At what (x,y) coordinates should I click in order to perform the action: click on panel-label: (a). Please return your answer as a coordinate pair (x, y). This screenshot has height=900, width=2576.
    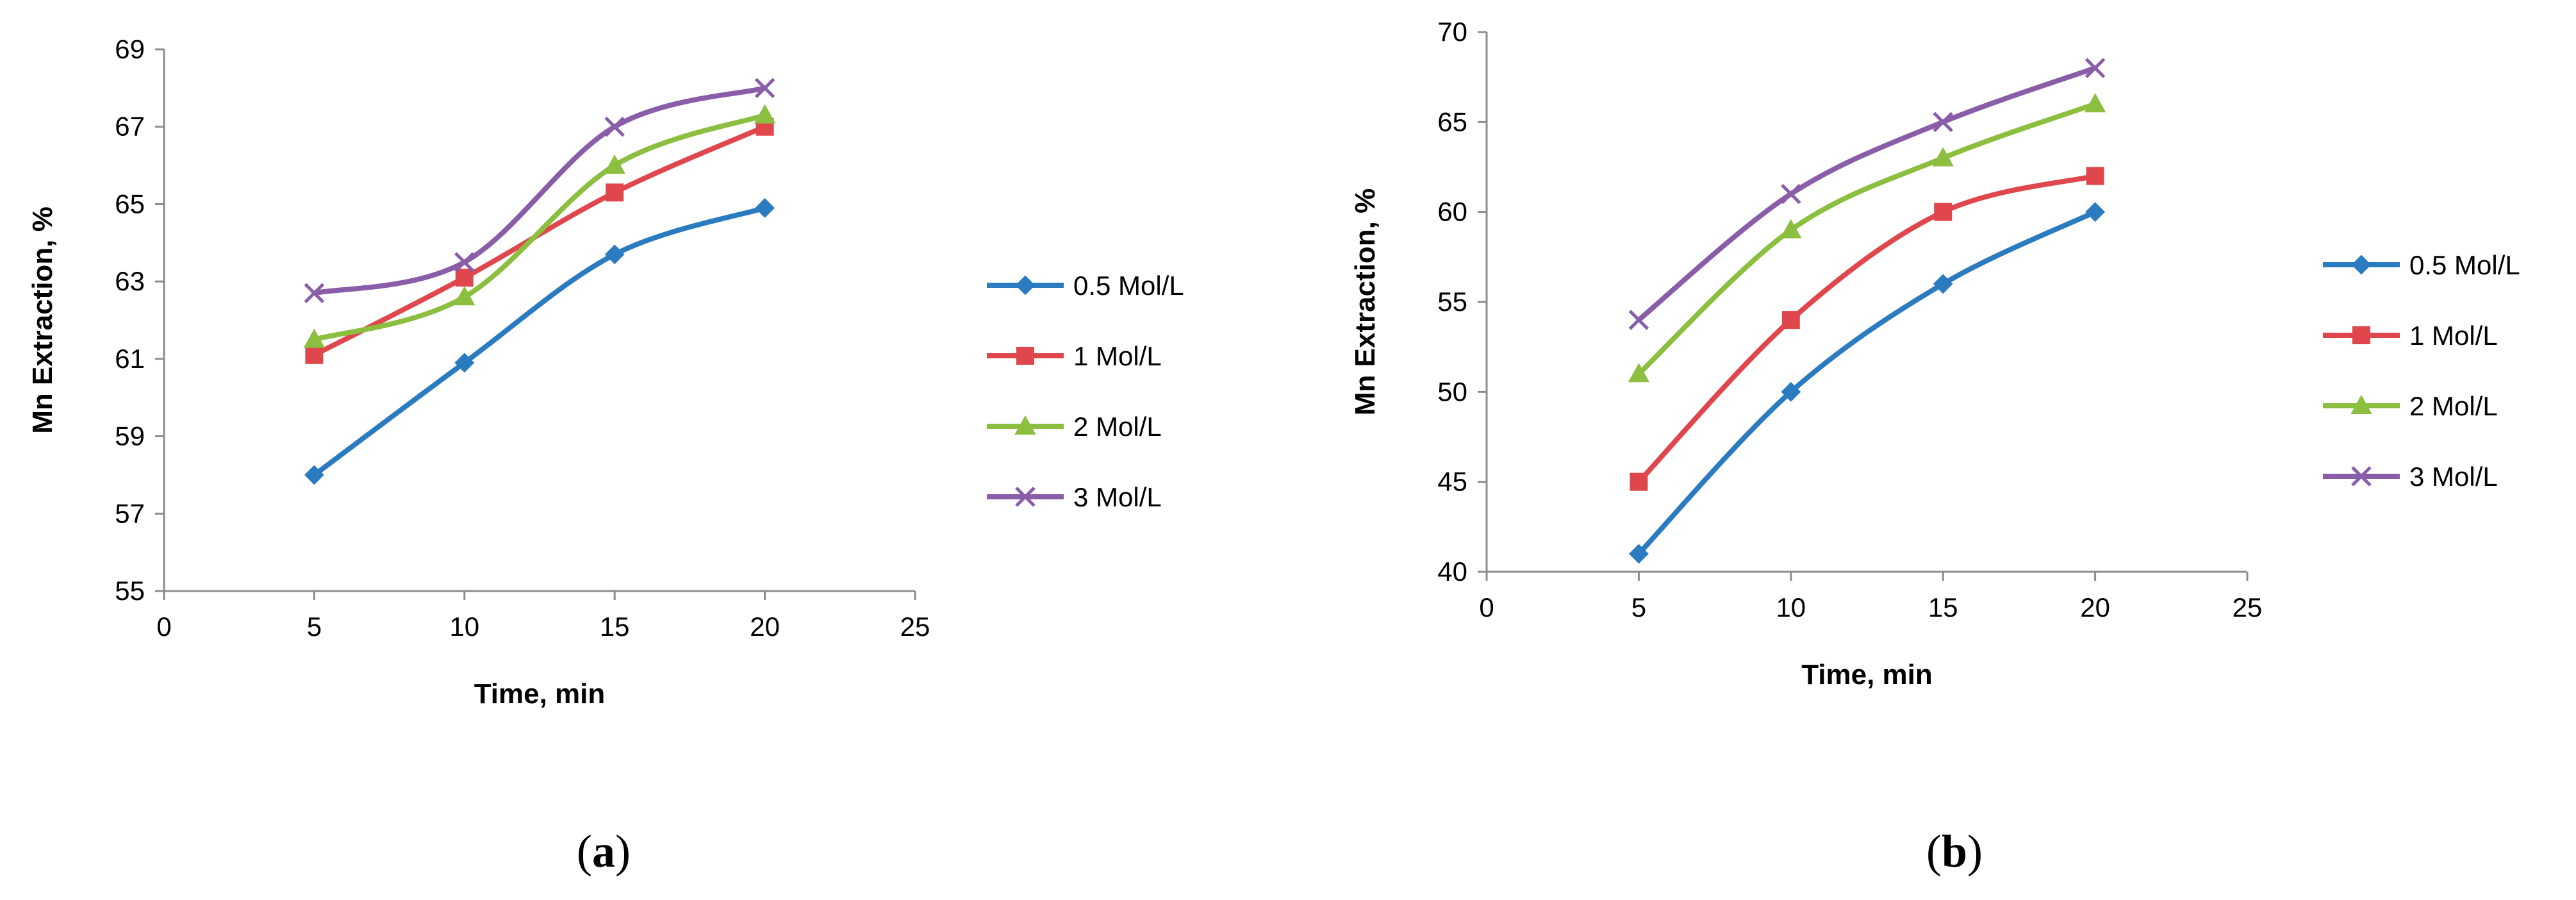
    Looking at the image, I should click on (604, 852).